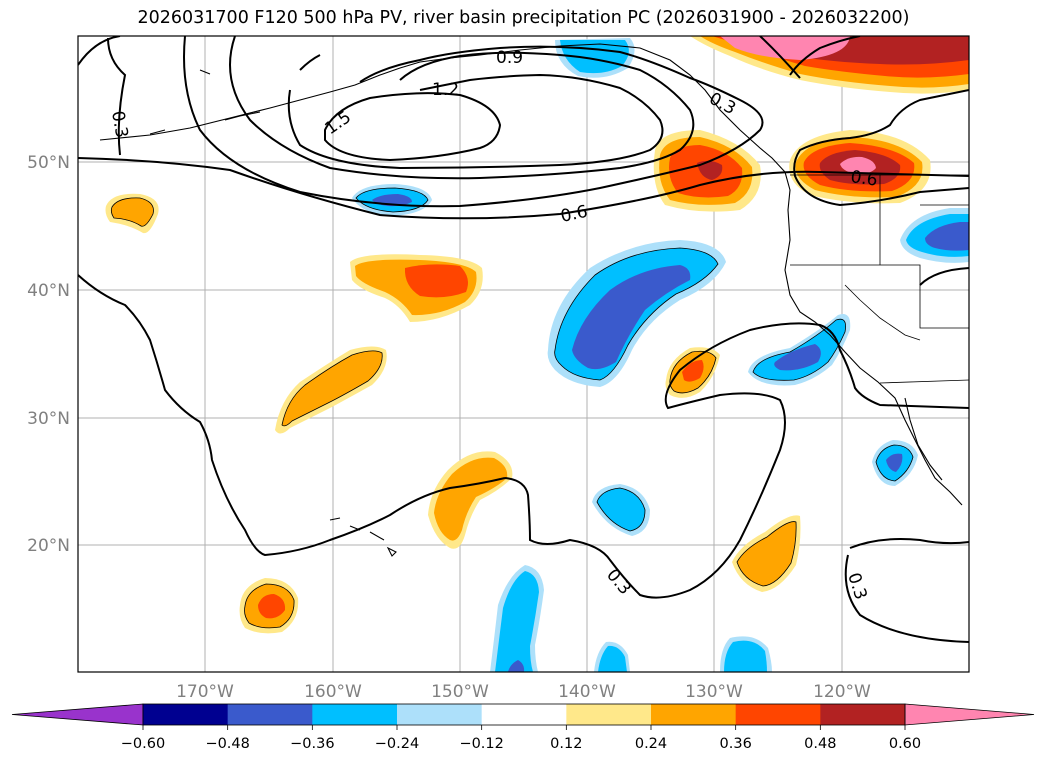 The image size is (1047, 765). I want to click on contour-label: 1.2, so click(445, 90).